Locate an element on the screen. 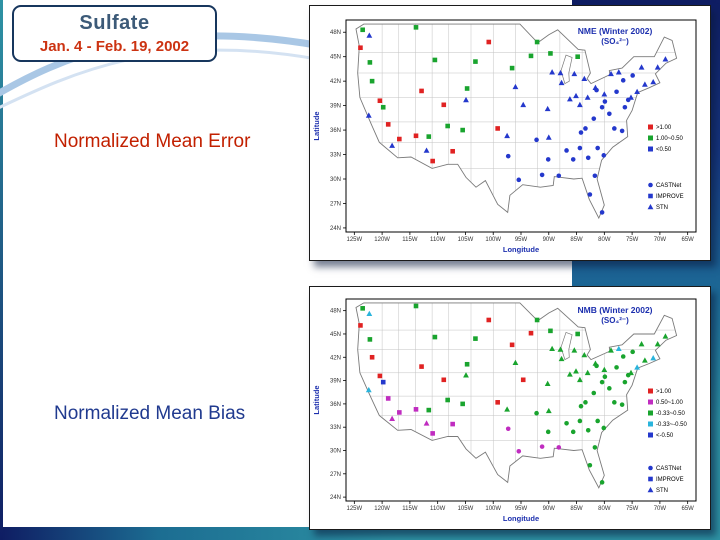  chart-title: NMB (Winter 2002) is located at coordinates (614, 310).